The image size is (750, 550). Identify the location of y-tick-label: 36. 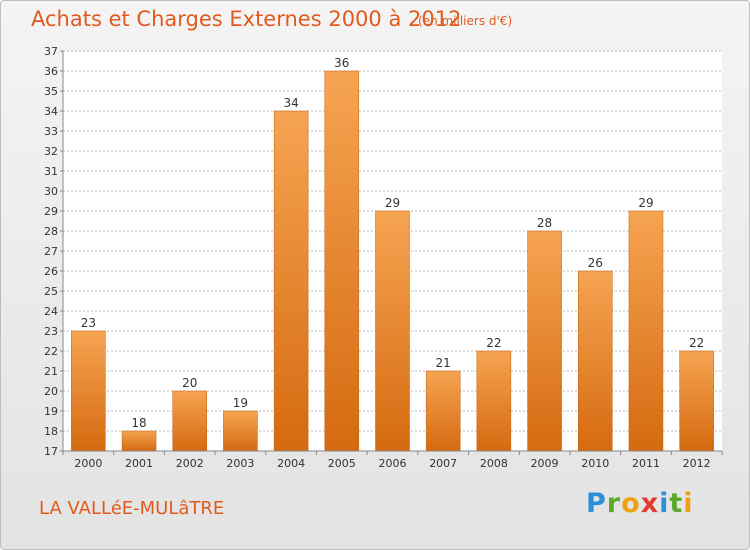
(51, 71).